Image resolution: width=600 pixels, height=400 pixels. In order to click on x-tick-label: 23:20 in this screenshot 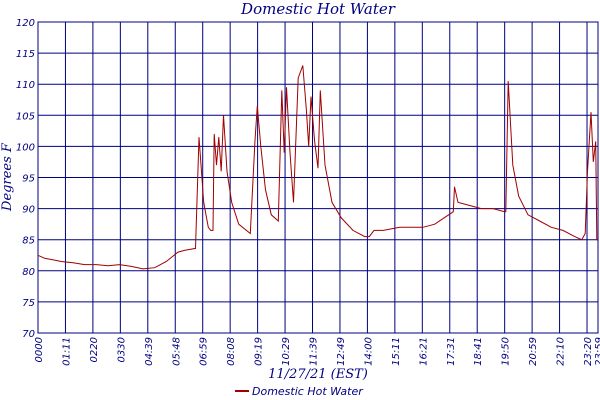, I will do `click(588, 351)`.